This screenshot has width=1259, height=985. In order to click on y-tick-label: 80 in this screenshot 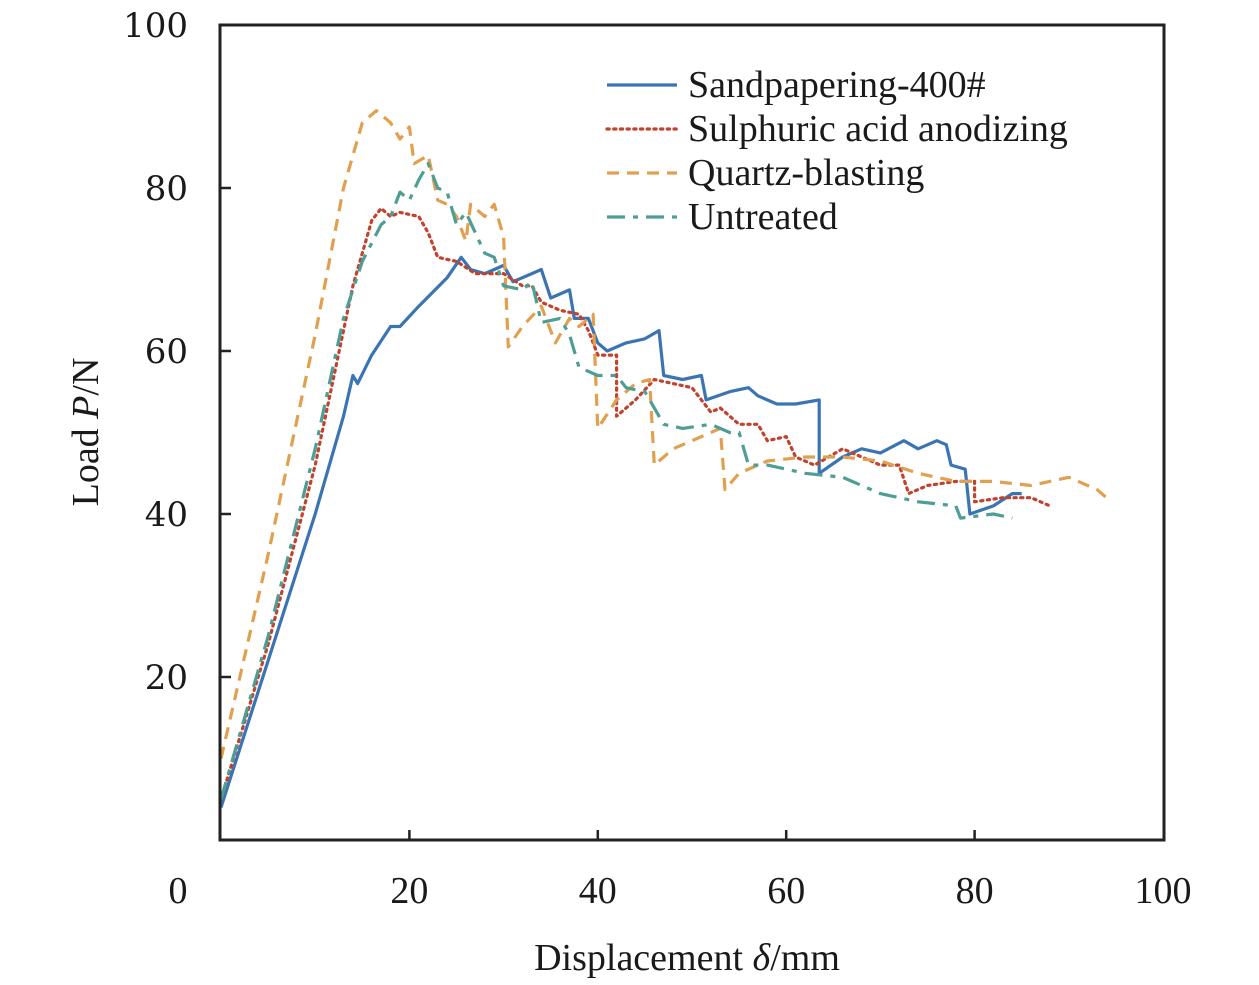, I will do `click(166, 189)`.